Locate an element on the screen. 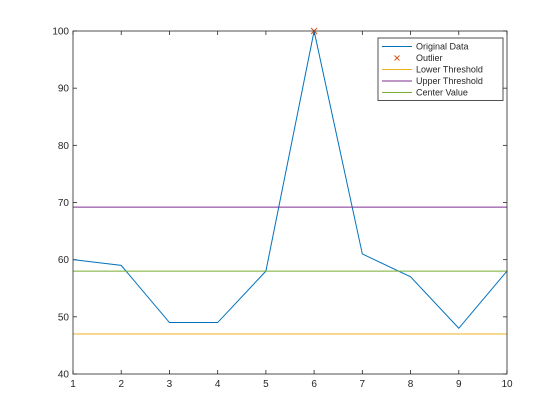 The height and width of the screenshot is (420, 560). y-tick-label: 40 is located at coordinates (64, 375).